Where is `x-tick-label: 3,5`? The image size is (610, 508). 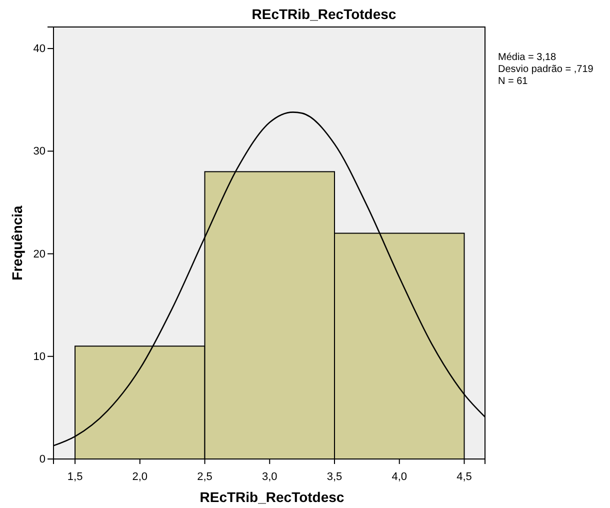 x-tick-label: 3,5 is located at coordinates (334, 476).